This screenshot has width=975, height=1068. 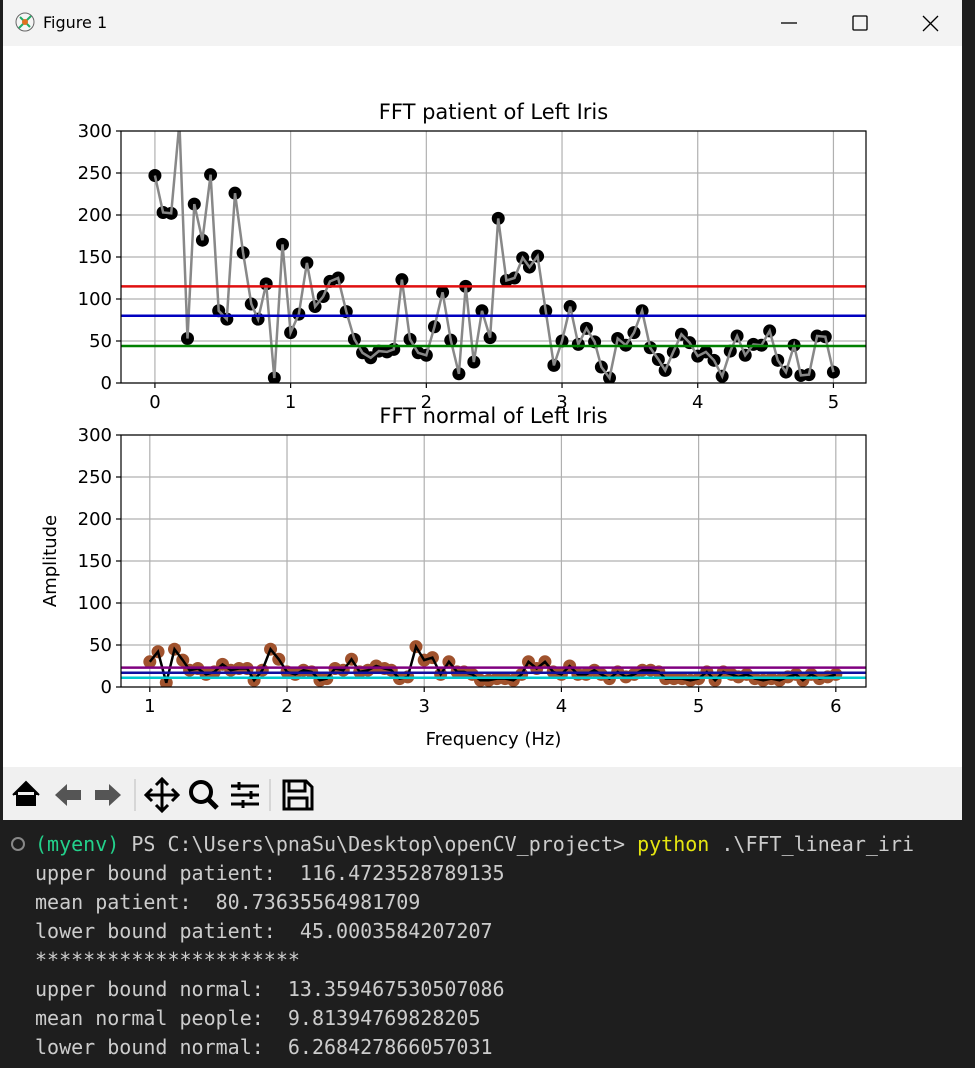 I want to click on prompt-env: (myenv), so click(x=77, y=844).